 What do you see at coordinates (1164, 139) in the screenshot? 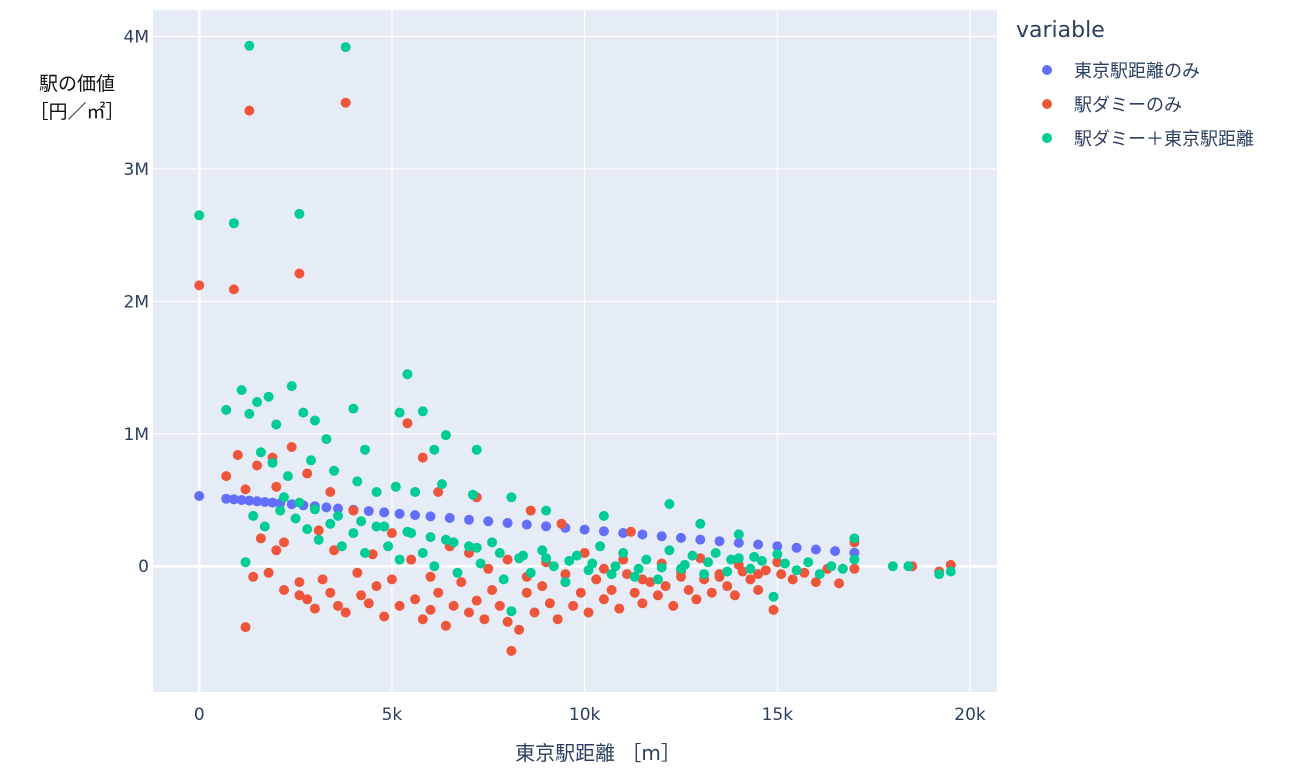
I see `legend-label: 駅ダミー＋東京駅距離` at bounding box center [1164, 139].